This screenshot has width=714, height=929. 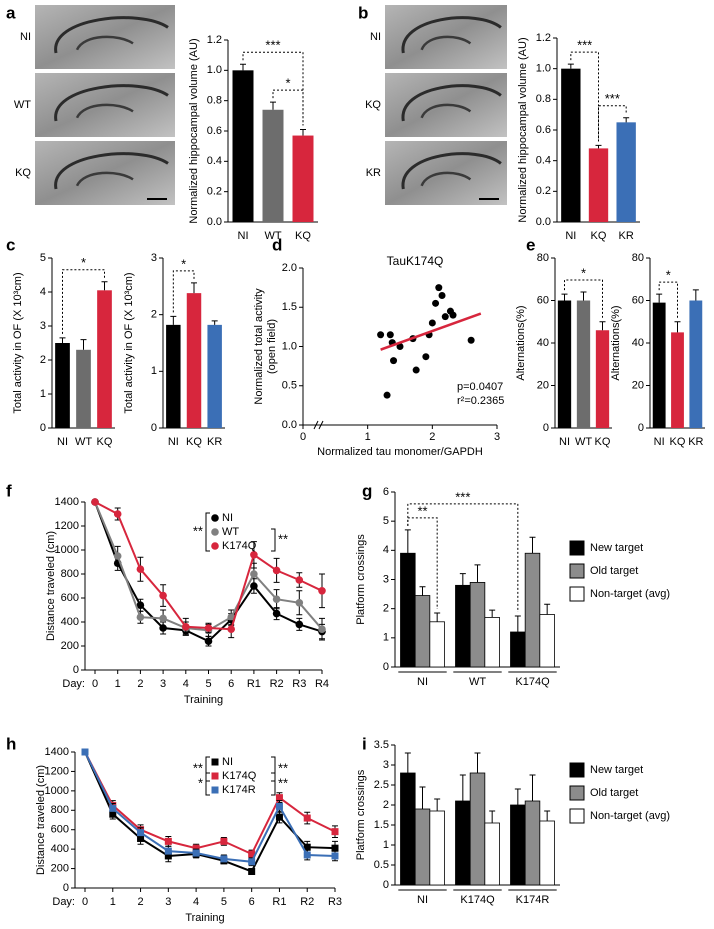 I want to click on y-tick-label: 800, so click(x=70, y=574).